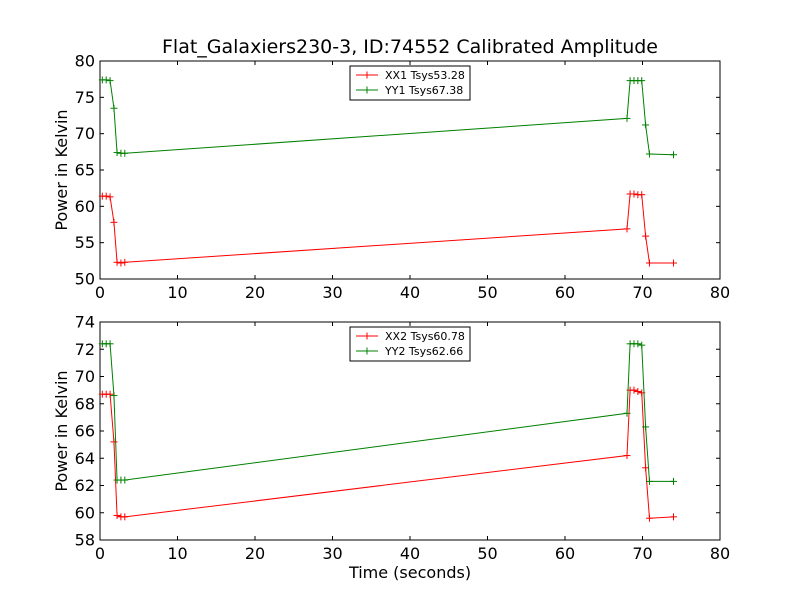 The width and height of the screenshot is (800, 600). I want to click on legend-label: YY1 Tsys67.38, so click(423, 90).